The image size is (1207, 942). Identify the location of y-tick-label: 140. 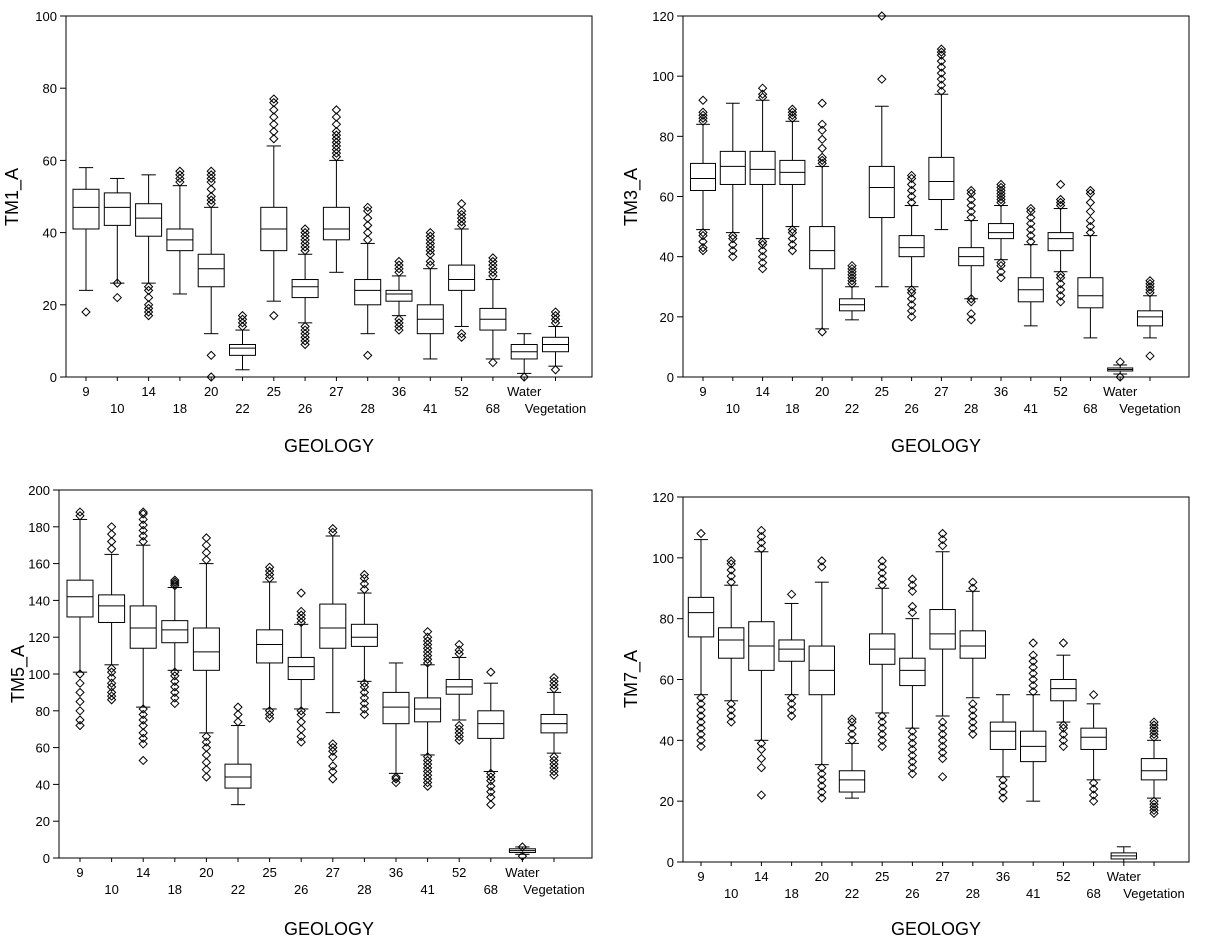
(39, 600).